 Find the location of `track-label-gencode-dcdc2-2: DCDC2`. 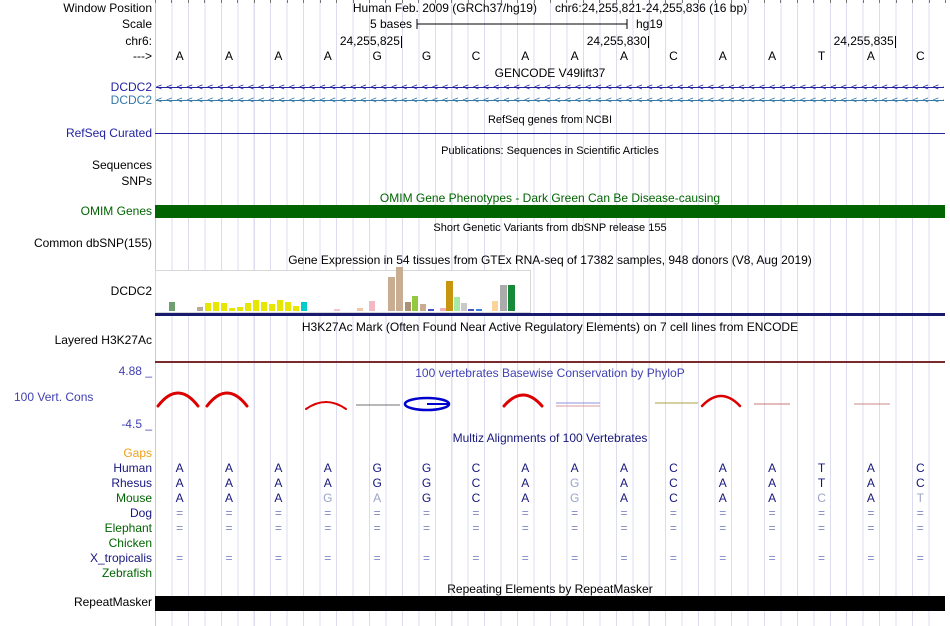

track-label-gencode-dcdc2-2: DCDC2 is located at coordinates (131, 100).